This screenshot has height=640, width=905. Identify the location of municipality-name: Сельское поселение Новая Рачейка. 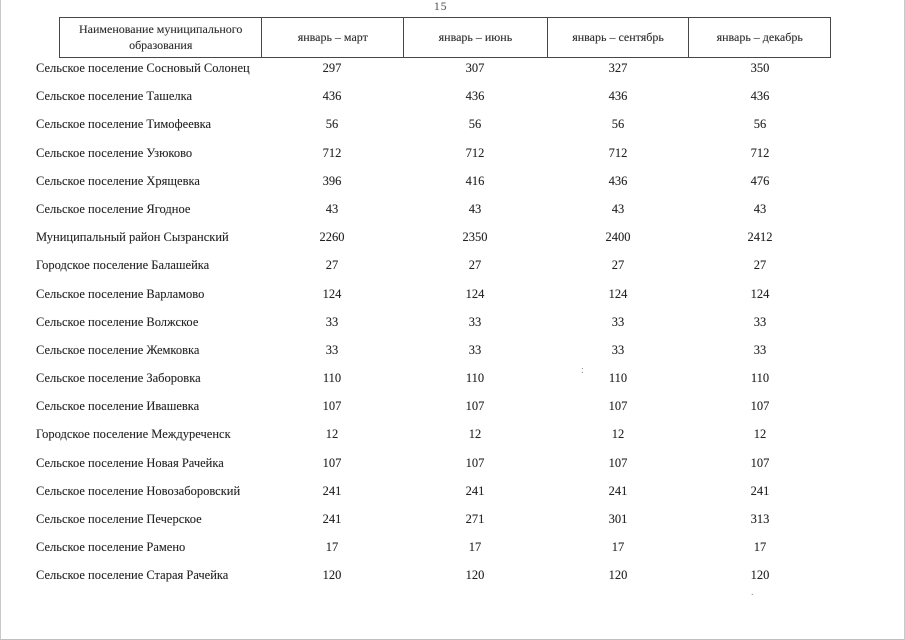
(130, 462).